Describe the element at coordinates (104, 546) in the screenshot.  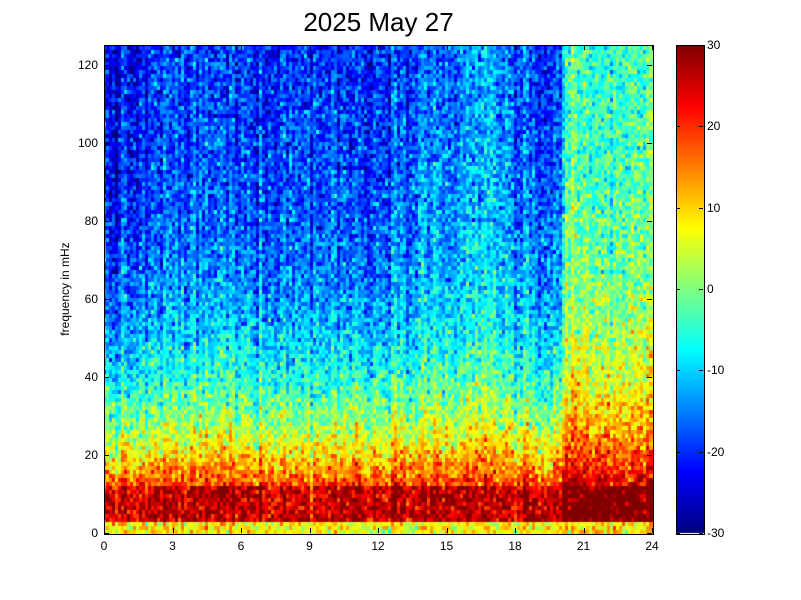
I see `x-tick-label: 0` at that location.